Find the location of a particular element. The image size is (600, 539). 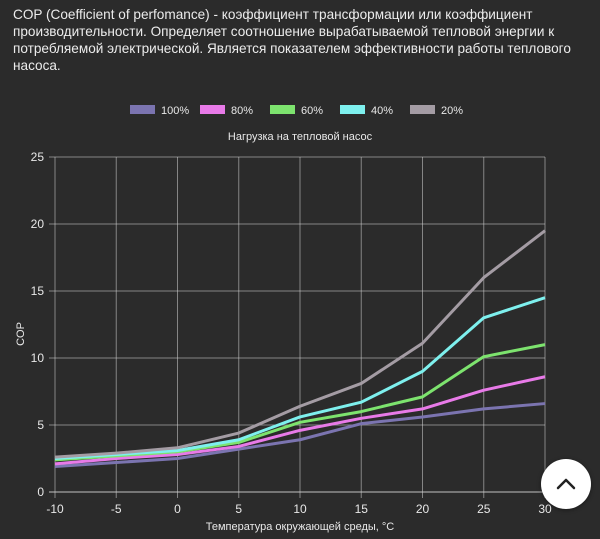

legend-label: 60% is located at coordinates (312, 111).